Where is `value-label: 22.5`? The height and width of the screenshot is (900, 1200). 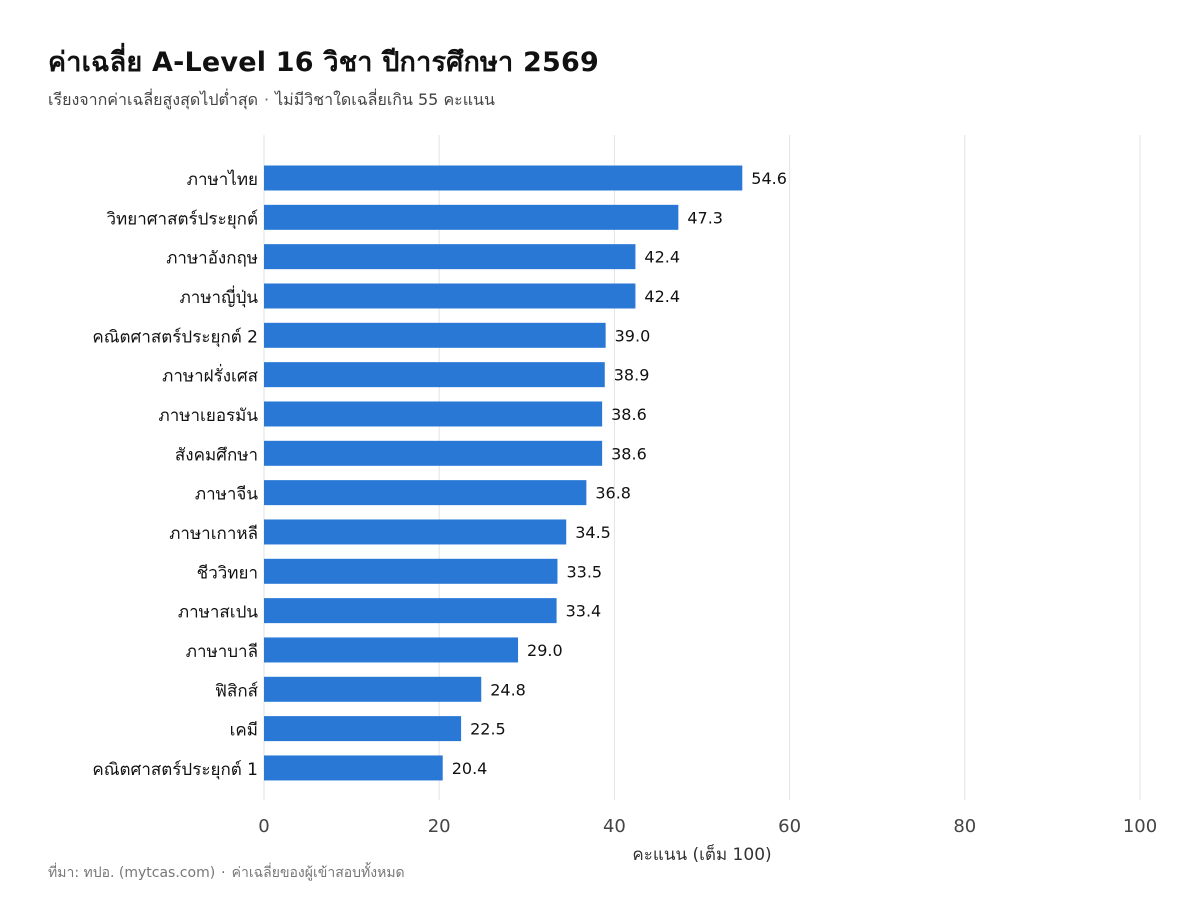 value-label: 22.5 is located at coordinates (488, 729).